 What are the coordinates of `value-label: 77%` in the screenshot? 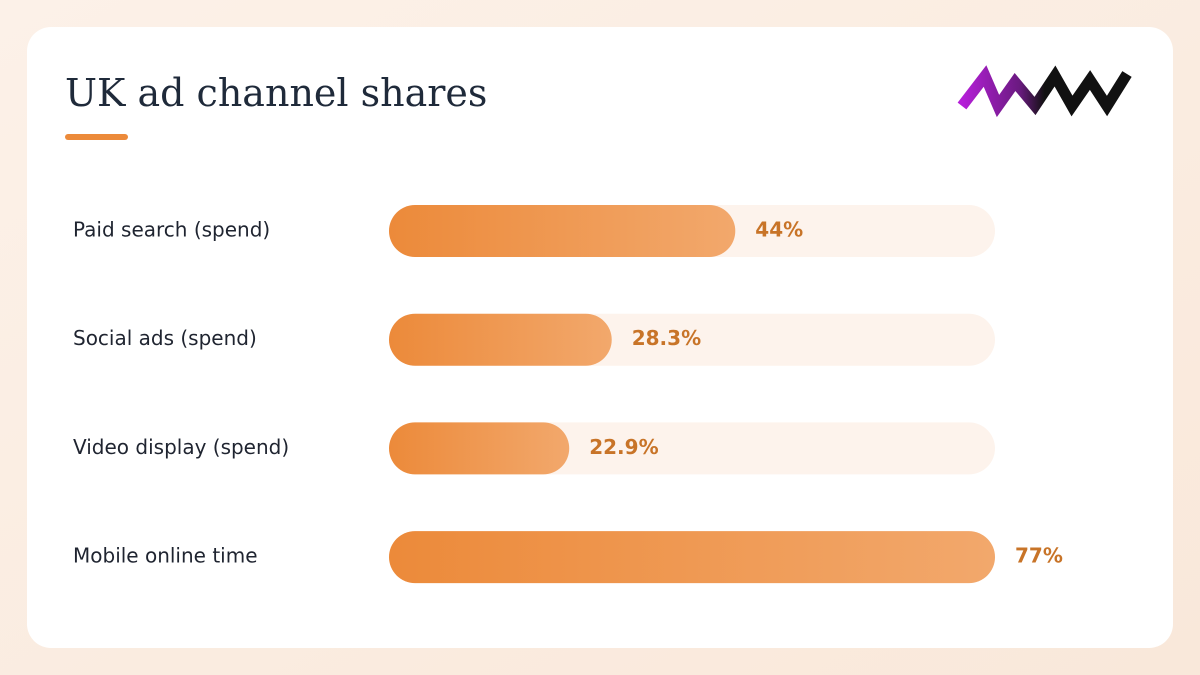 It's located at (1039, 556).